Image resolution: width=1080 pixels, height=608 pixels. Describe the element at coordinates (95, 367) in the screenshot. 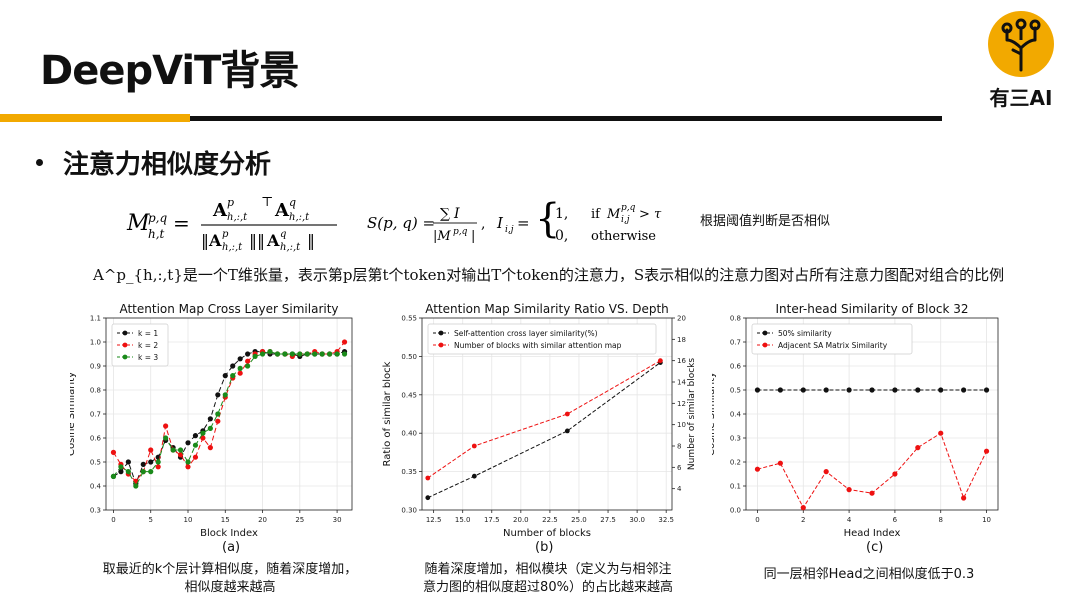

I see `y-tick-label: 0.9` at that location.